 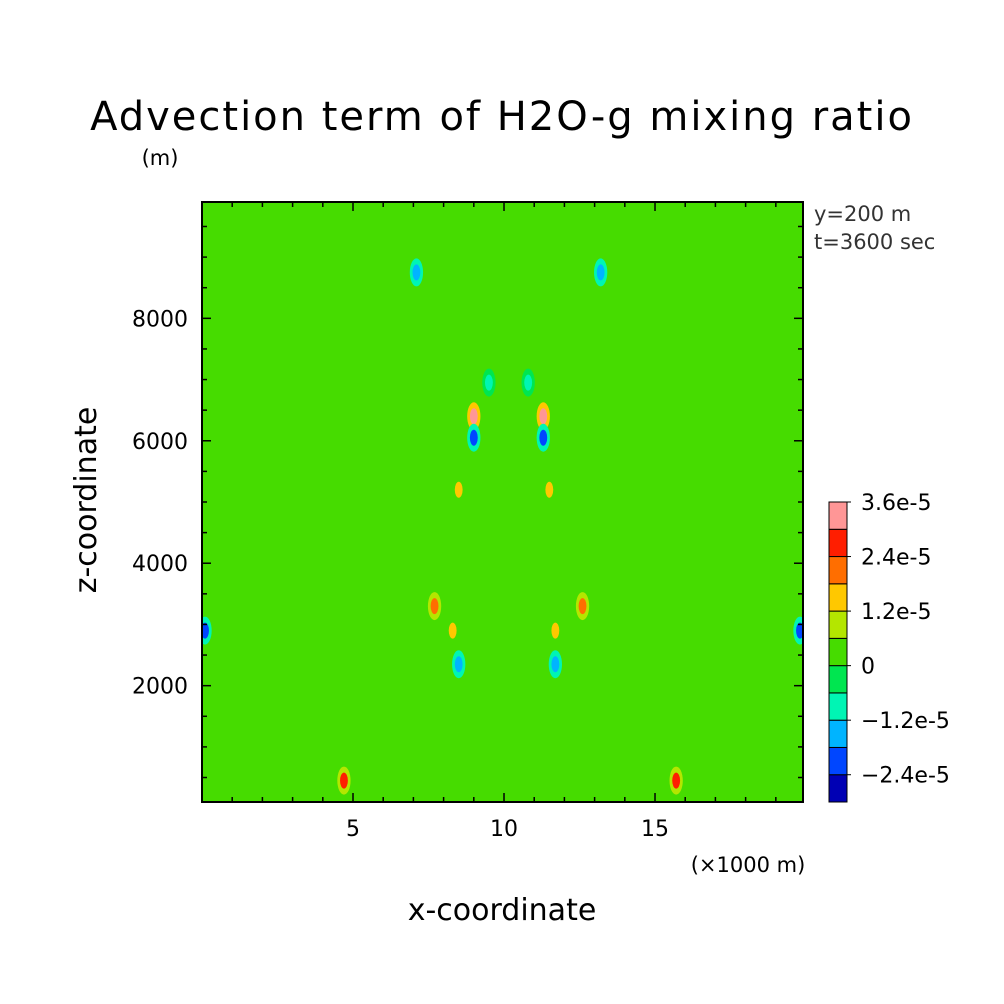 What do you see at coordinates (160, 442) in the screenshot?
I see `y-tick-label-6000: 6000` at bounding box center [160, 442].